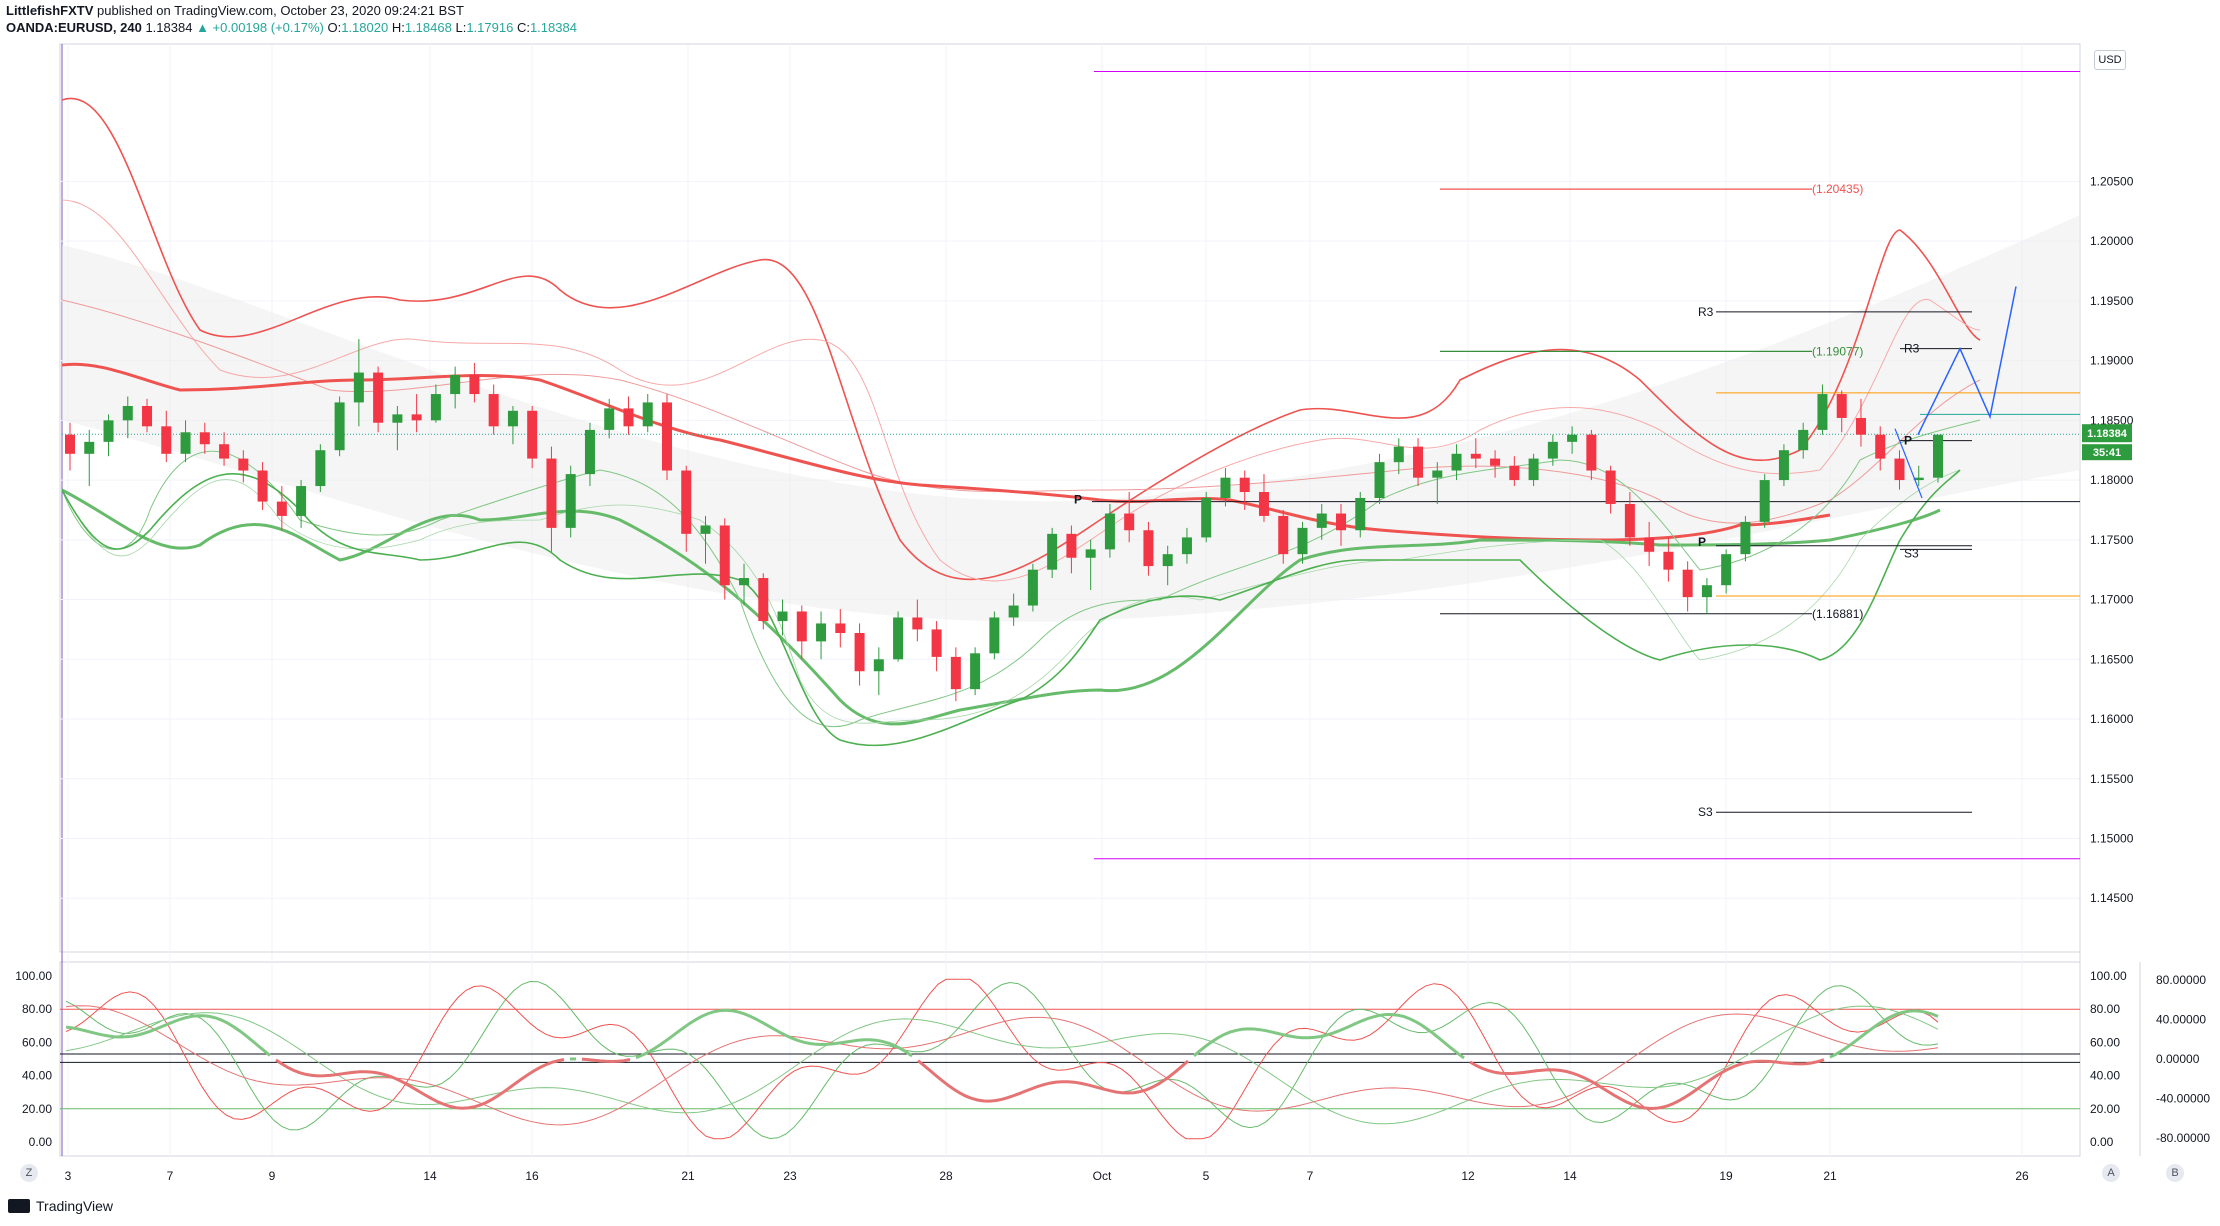 This screenshot has height=1226, width=2220. I want to click on timezone-button-z: Z, so click(29, 1173).